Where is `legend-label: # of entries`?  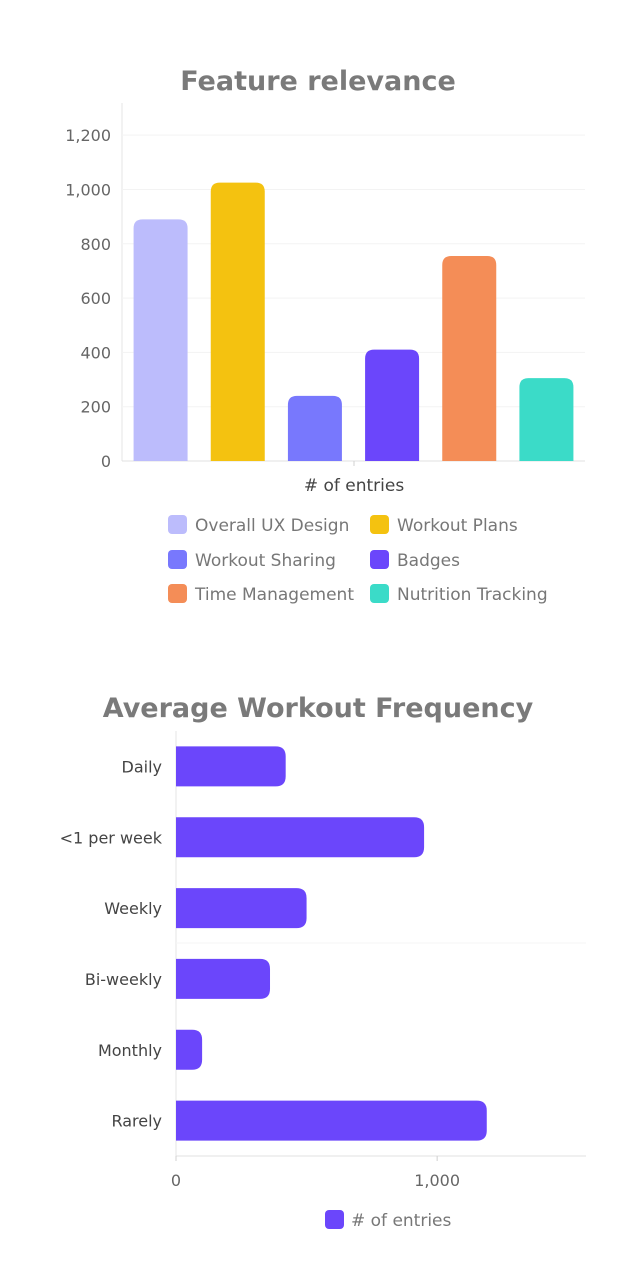
legend-label: # of entries is located at coordinates (401, 1221).